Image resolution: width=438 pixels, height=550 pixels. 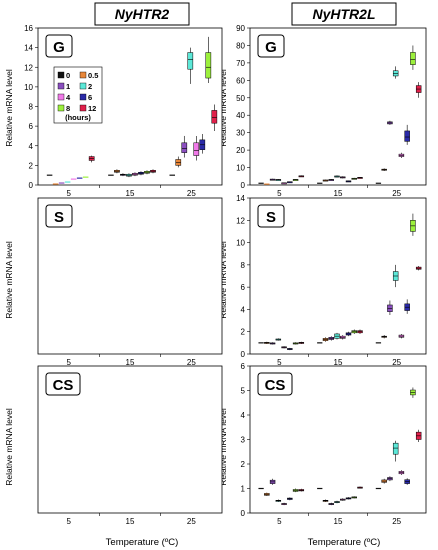 What do you see at coordinates (28, 67) in the screenshot?
I see `y-tick-label: 12` at bounding box center [28, 67].